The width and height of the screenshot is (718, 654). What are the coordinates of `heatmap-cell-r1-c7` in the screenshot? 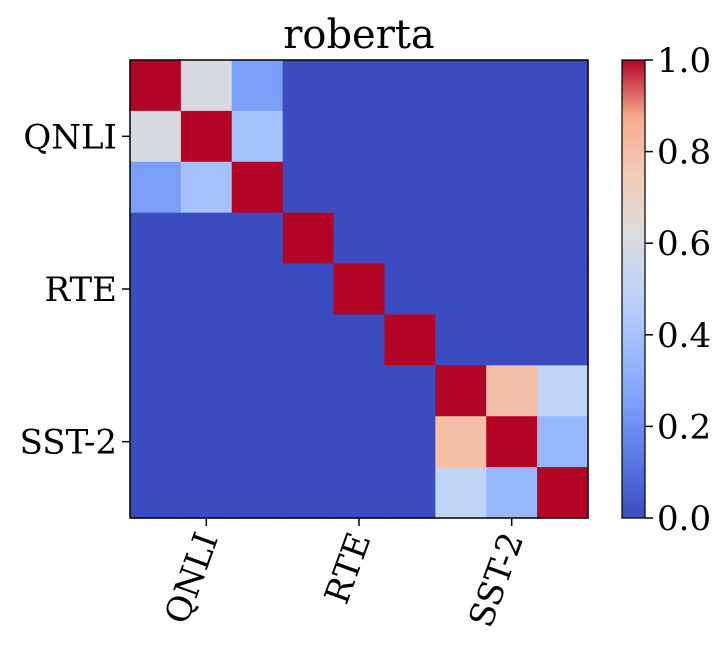 It's located at (512, 136).